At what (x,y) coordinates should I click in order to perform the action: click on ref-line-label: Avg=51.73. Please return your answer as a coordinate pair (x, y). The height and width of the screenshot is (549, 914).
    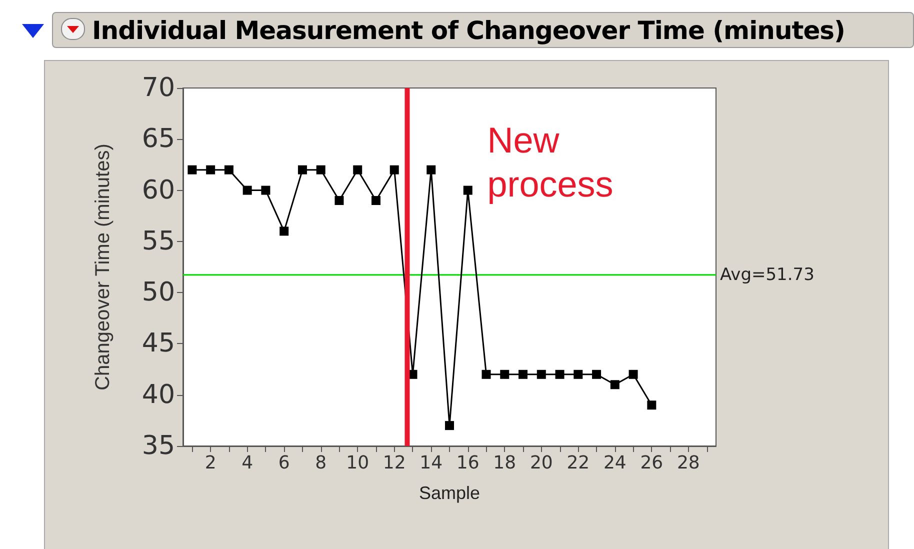
    Looking at the image, I should click on (767, 274).